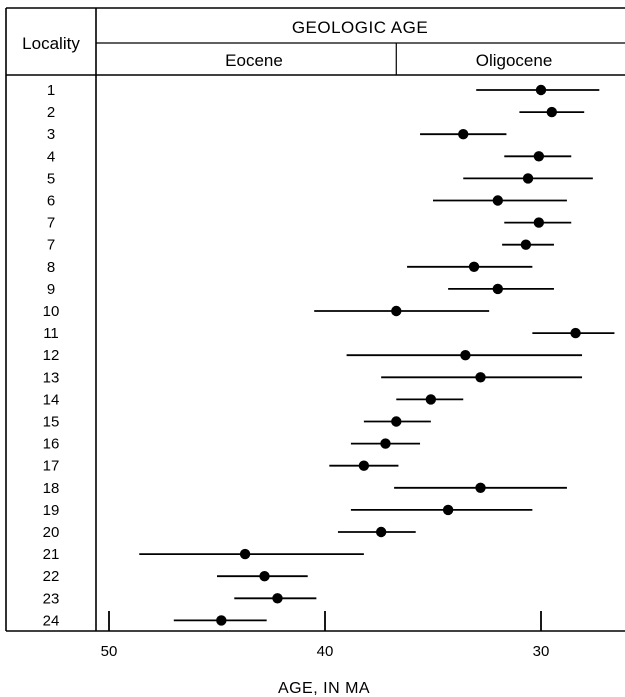  Describe the element at coordinates (51, 532) in the screenshot. I see `locality-label: 20` at that location.